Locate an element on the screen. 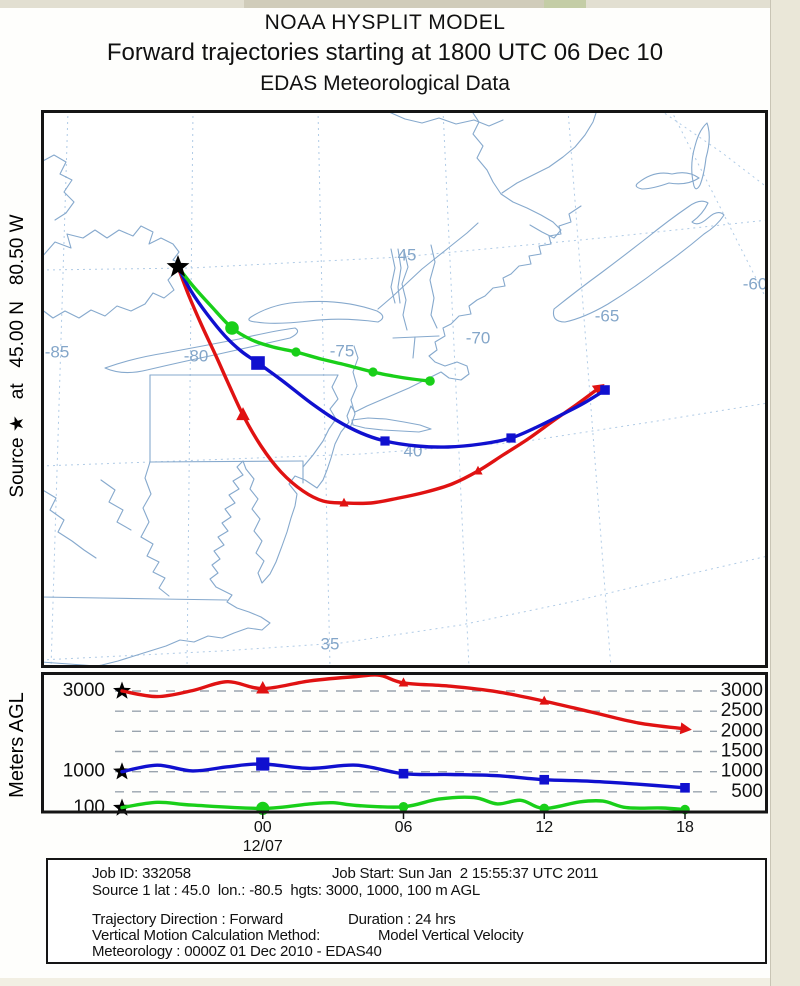  altitude-right-axis-label: 2000 is located at coordinates (742, 730).